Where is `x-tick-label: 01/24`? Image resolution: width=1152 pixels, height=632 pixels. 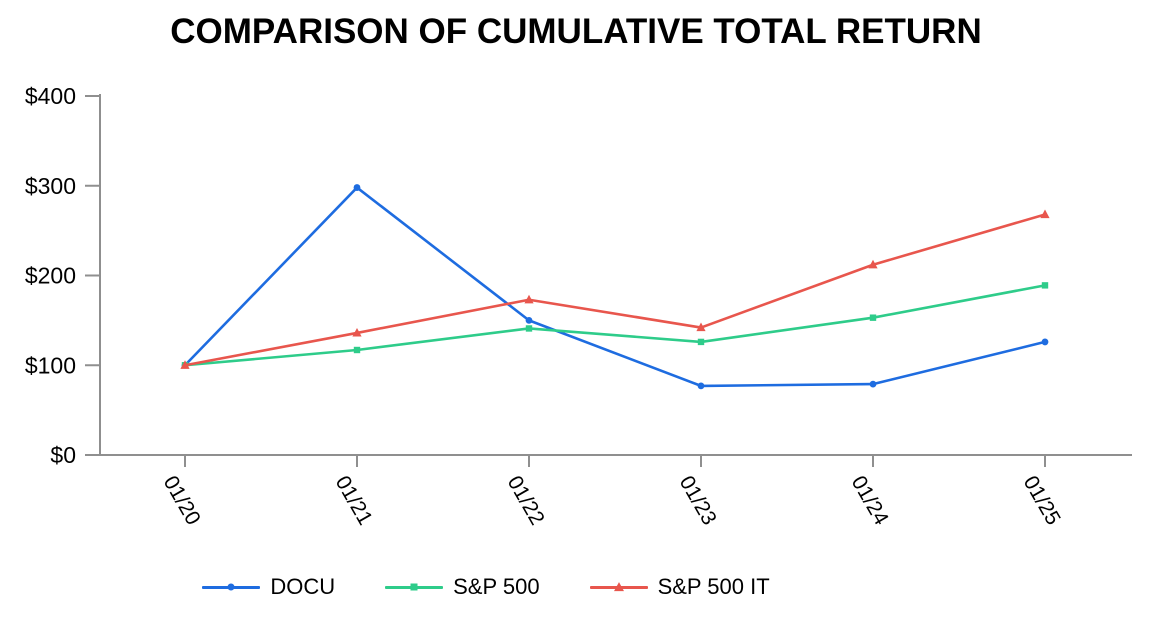
x-tick-label: 01/24 is located at coordinates (870, 500).